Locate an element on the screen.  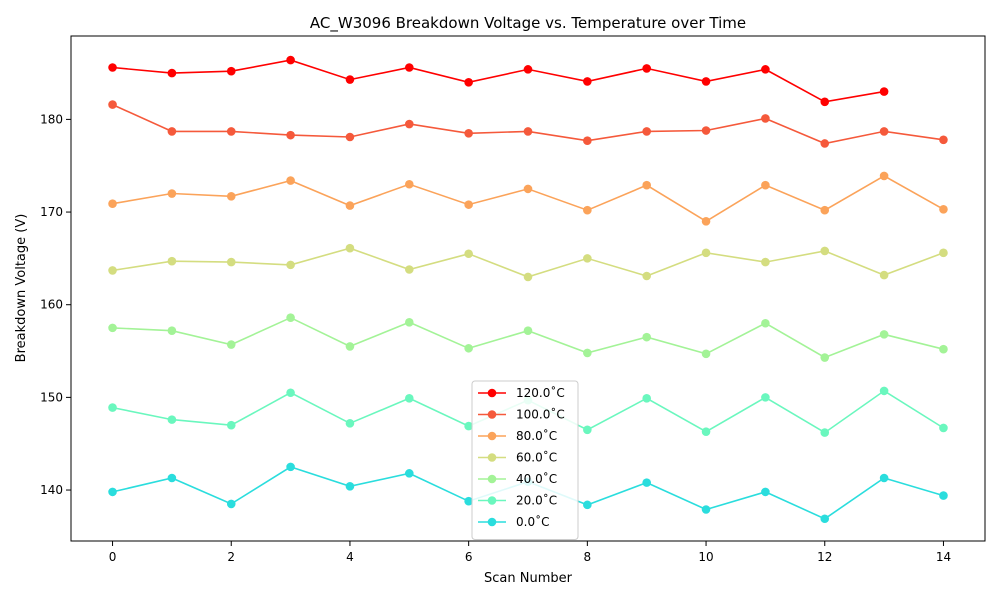
x-axis: 0 2 4 6 8 10 12 14 is located at coordinates (530, 552).